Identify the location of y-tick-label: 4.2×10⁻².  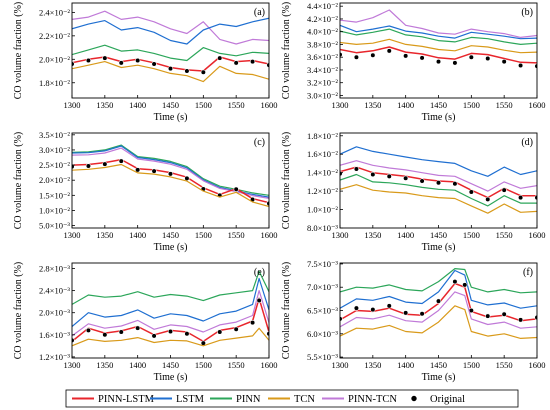
(322, 19).